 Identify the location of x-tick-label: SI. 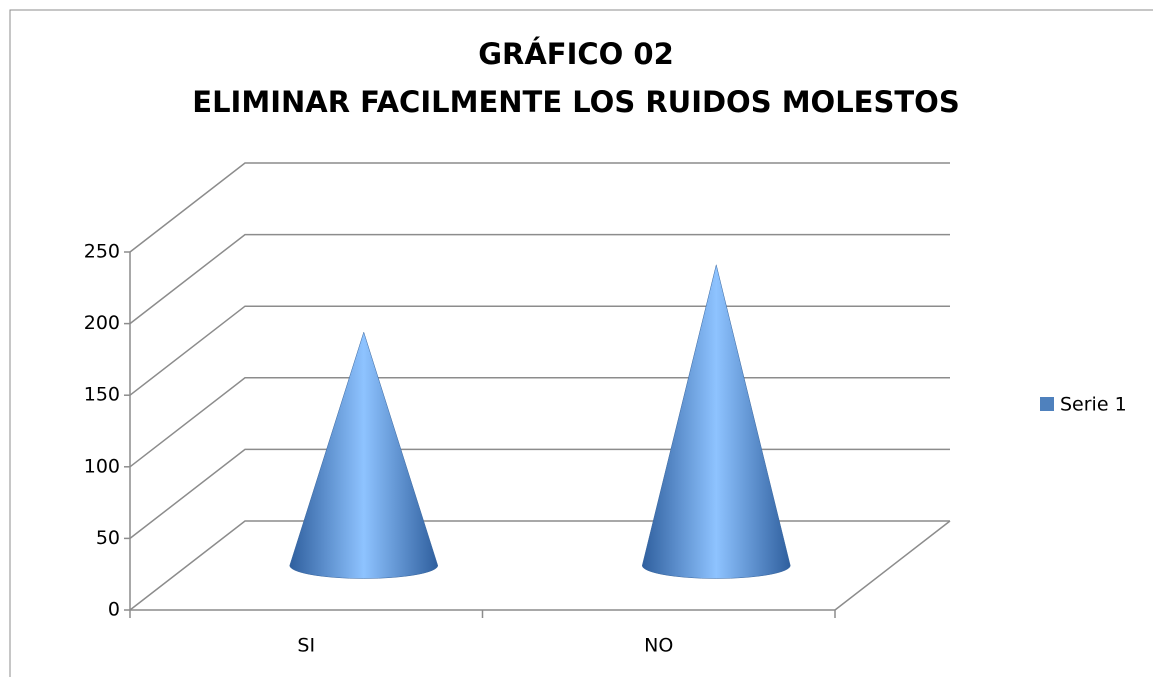
(306, 646).